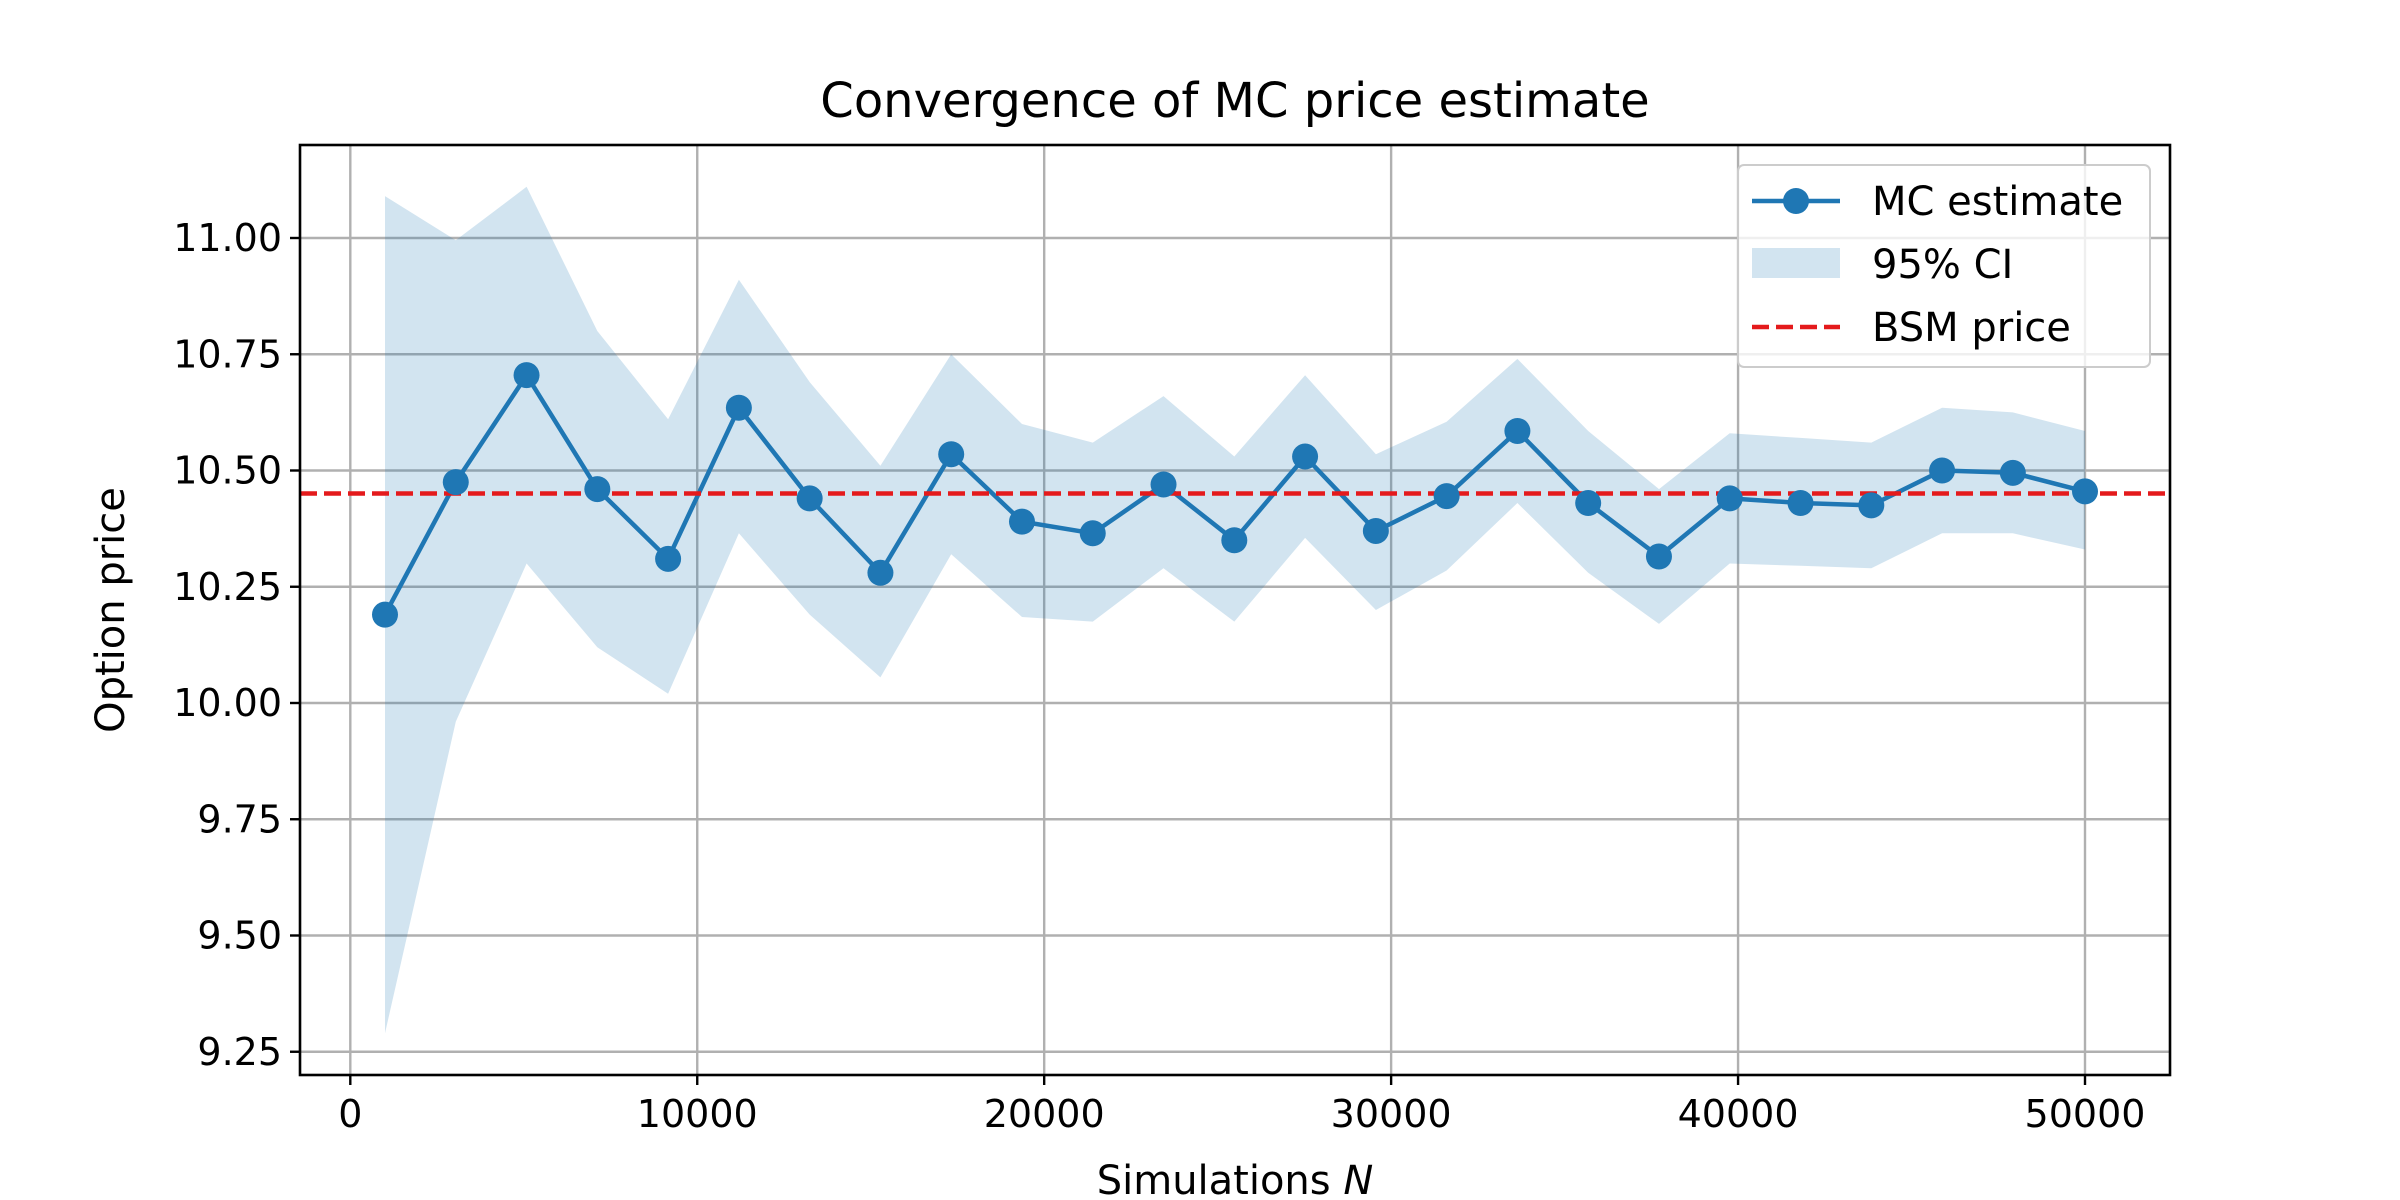 The width and height of the screenshot is (2400, 1200). What do you see at coordinates (1971, 328) in the screenshot?
I see `legend-label-bsm-price: BSM price` at bounding box center [1971, 328].